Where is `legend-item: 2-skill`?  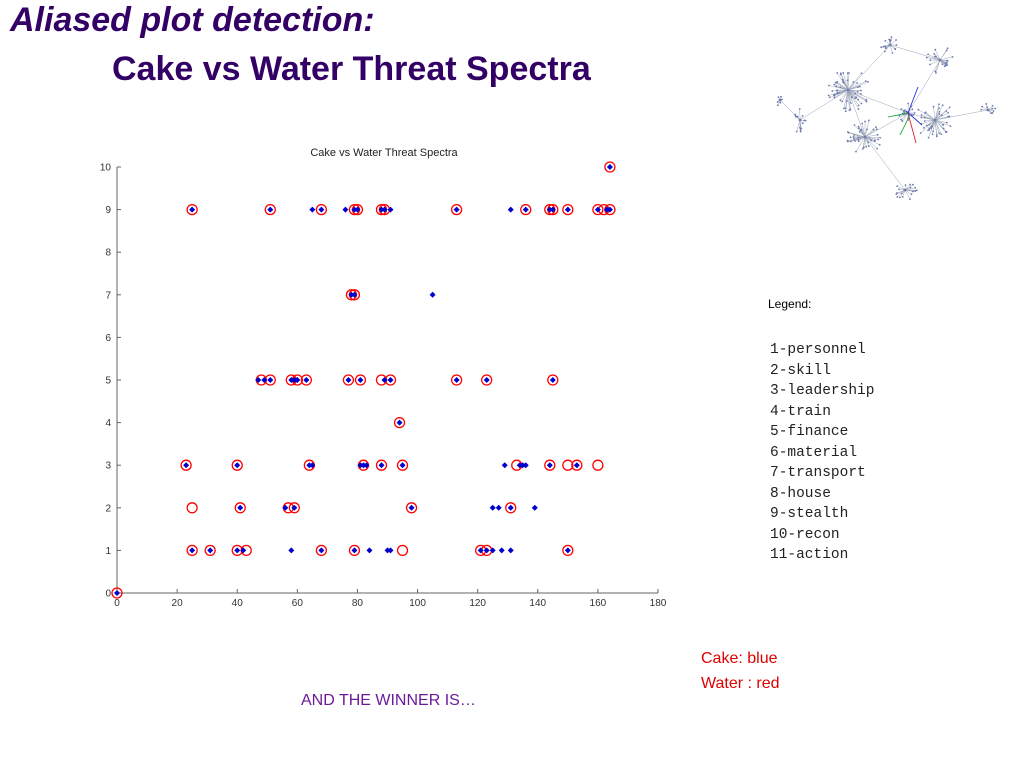
legend-item: 2-skill is located at coordinates (800, 370).